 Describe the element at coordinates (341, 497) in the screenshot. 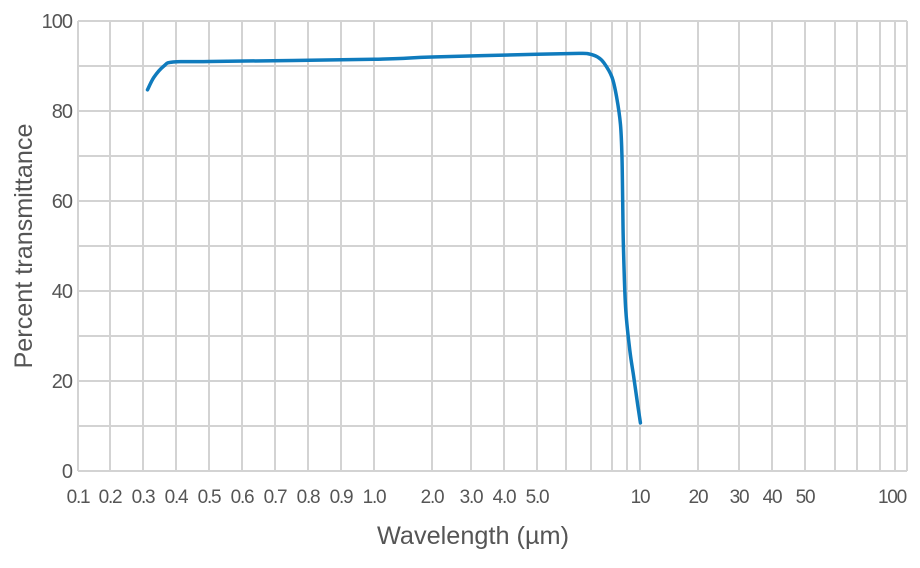

I see `x-tick-label: 0.9` at that location.